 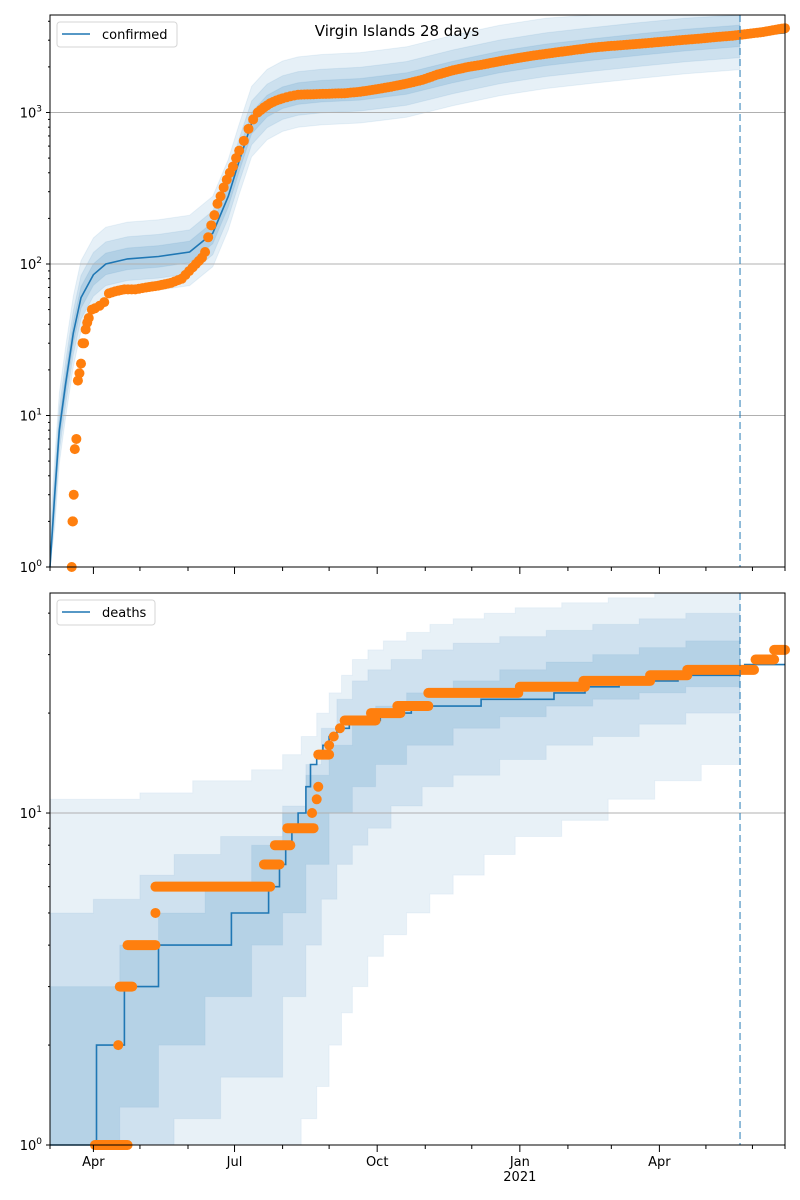 What do you see at coordinates (39, 109) in the screenshot?
I see `tick-exponent: 3` at bounding box center [39, 109].